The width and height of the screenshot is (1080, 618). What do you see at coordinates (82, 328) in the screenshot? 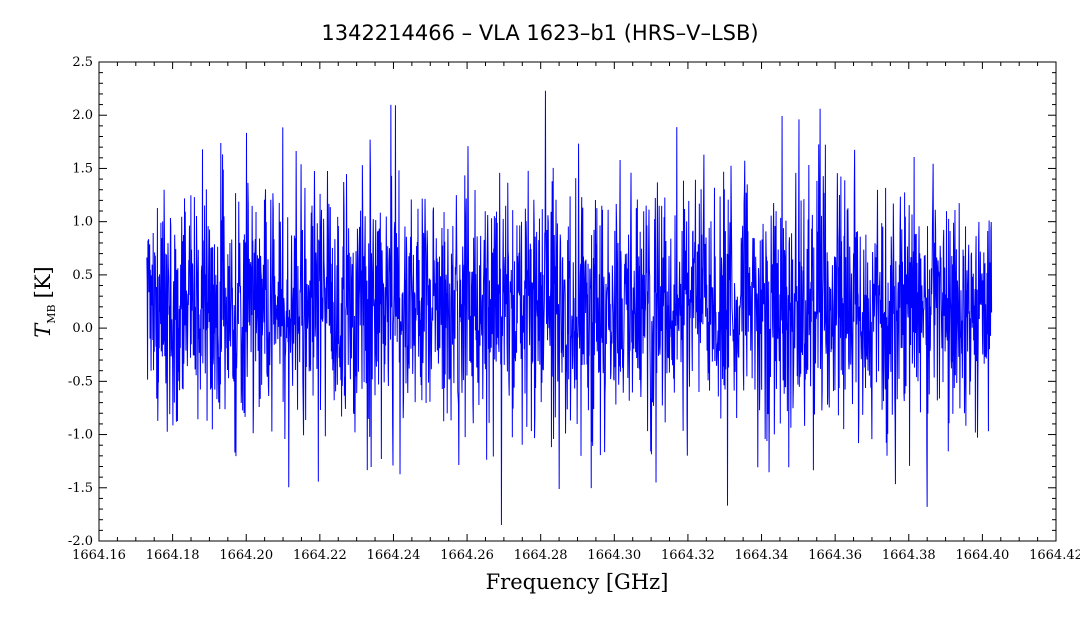
I see `y-tick-label: 0.0` at bounding box center [82, 328].